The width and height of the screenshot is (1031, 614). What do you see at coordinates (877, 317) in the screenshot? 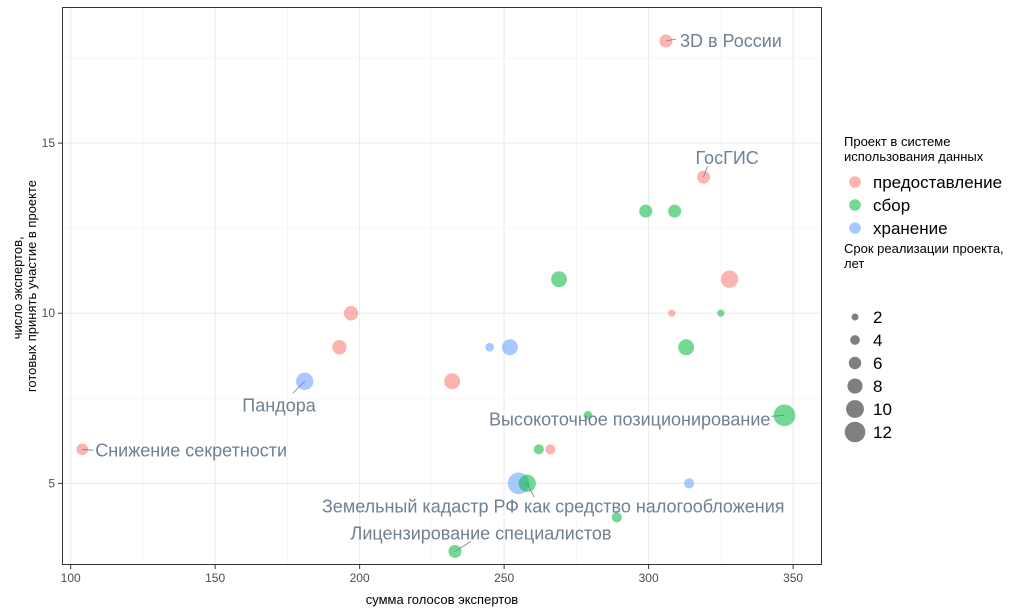
I see `legend-size-label: 2` at bounding box center [877, 317].